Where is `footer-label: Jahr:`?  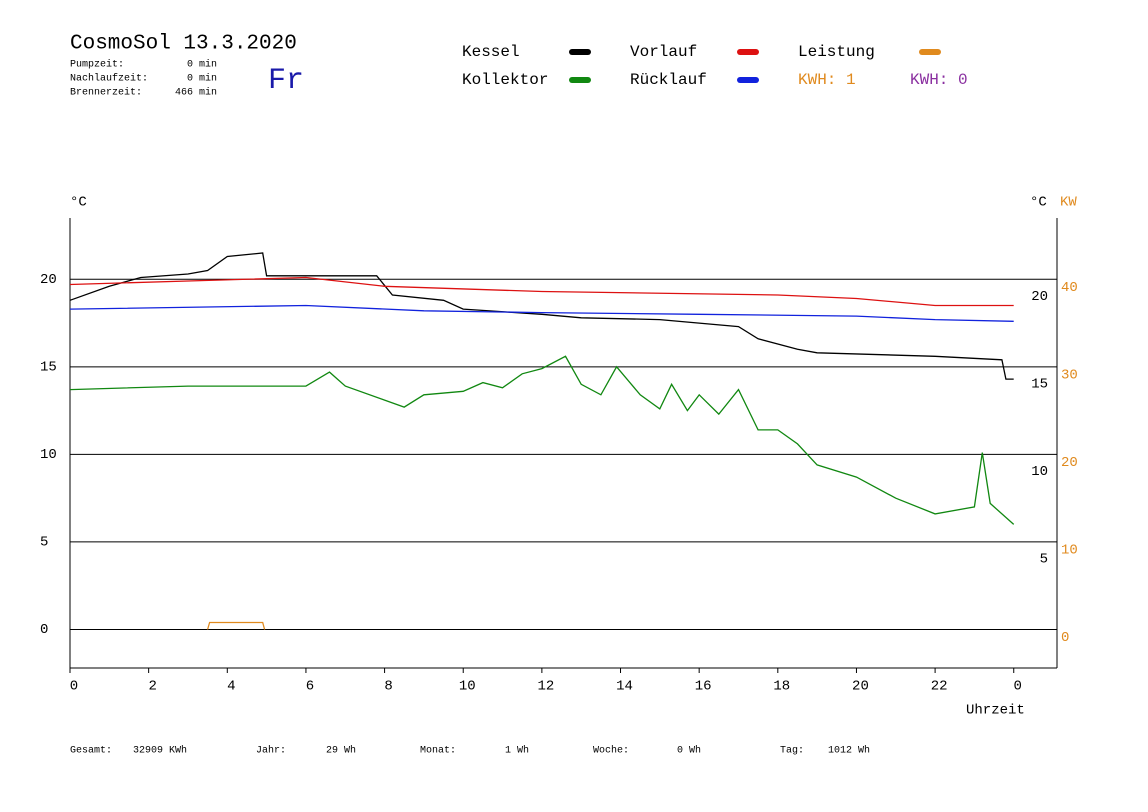
footer-label: Jahr: is located at coordinates (271, 751).